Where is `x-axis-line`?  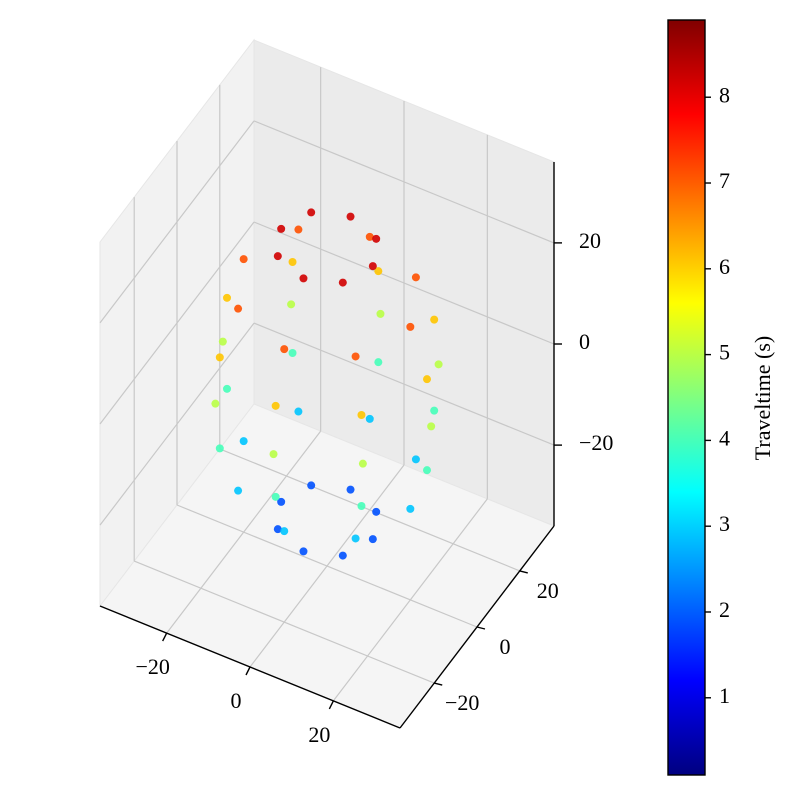
x-axis-line is located at coordinates (250, 667).